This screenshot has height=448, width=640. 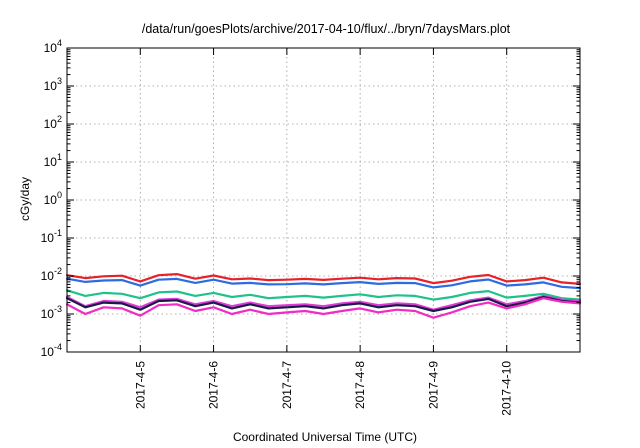 What do you see at coordinates (53, 198) in the screenshot?
I see `y-tick-label: 10⁰` at bounding box center [53, 198].